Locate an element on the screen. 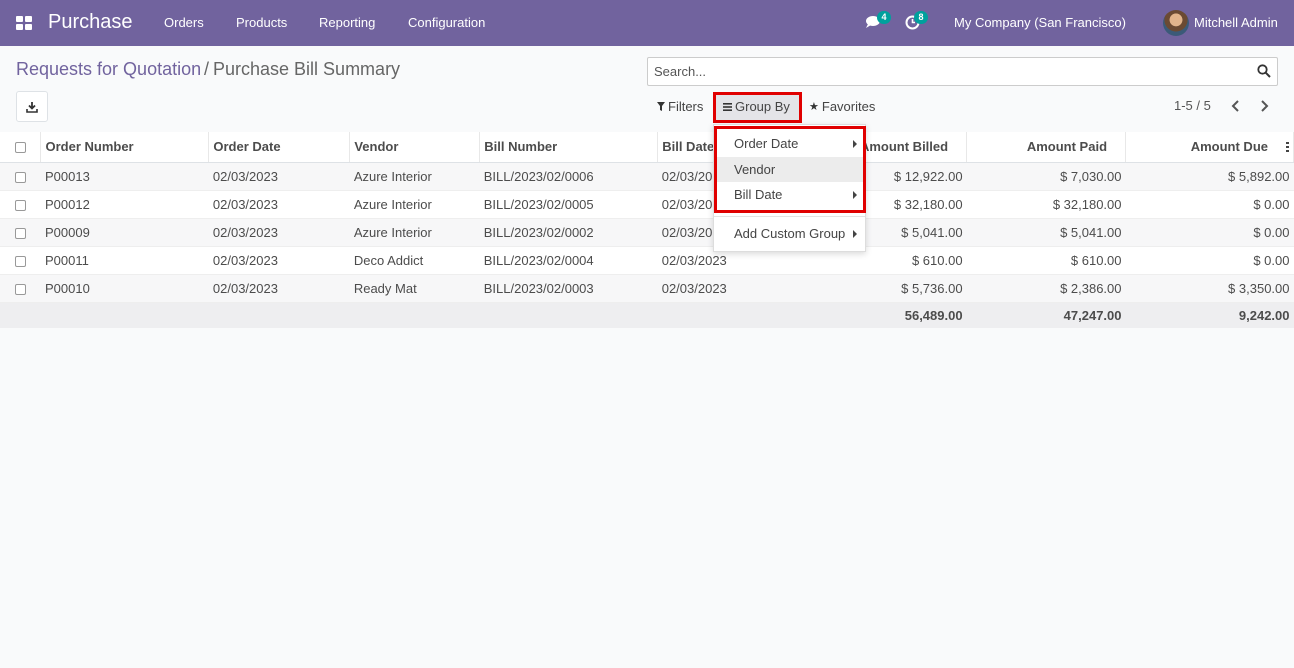 This screenshot has width=1294, height=668. user-avatar is located at coordinates (1176, 23).